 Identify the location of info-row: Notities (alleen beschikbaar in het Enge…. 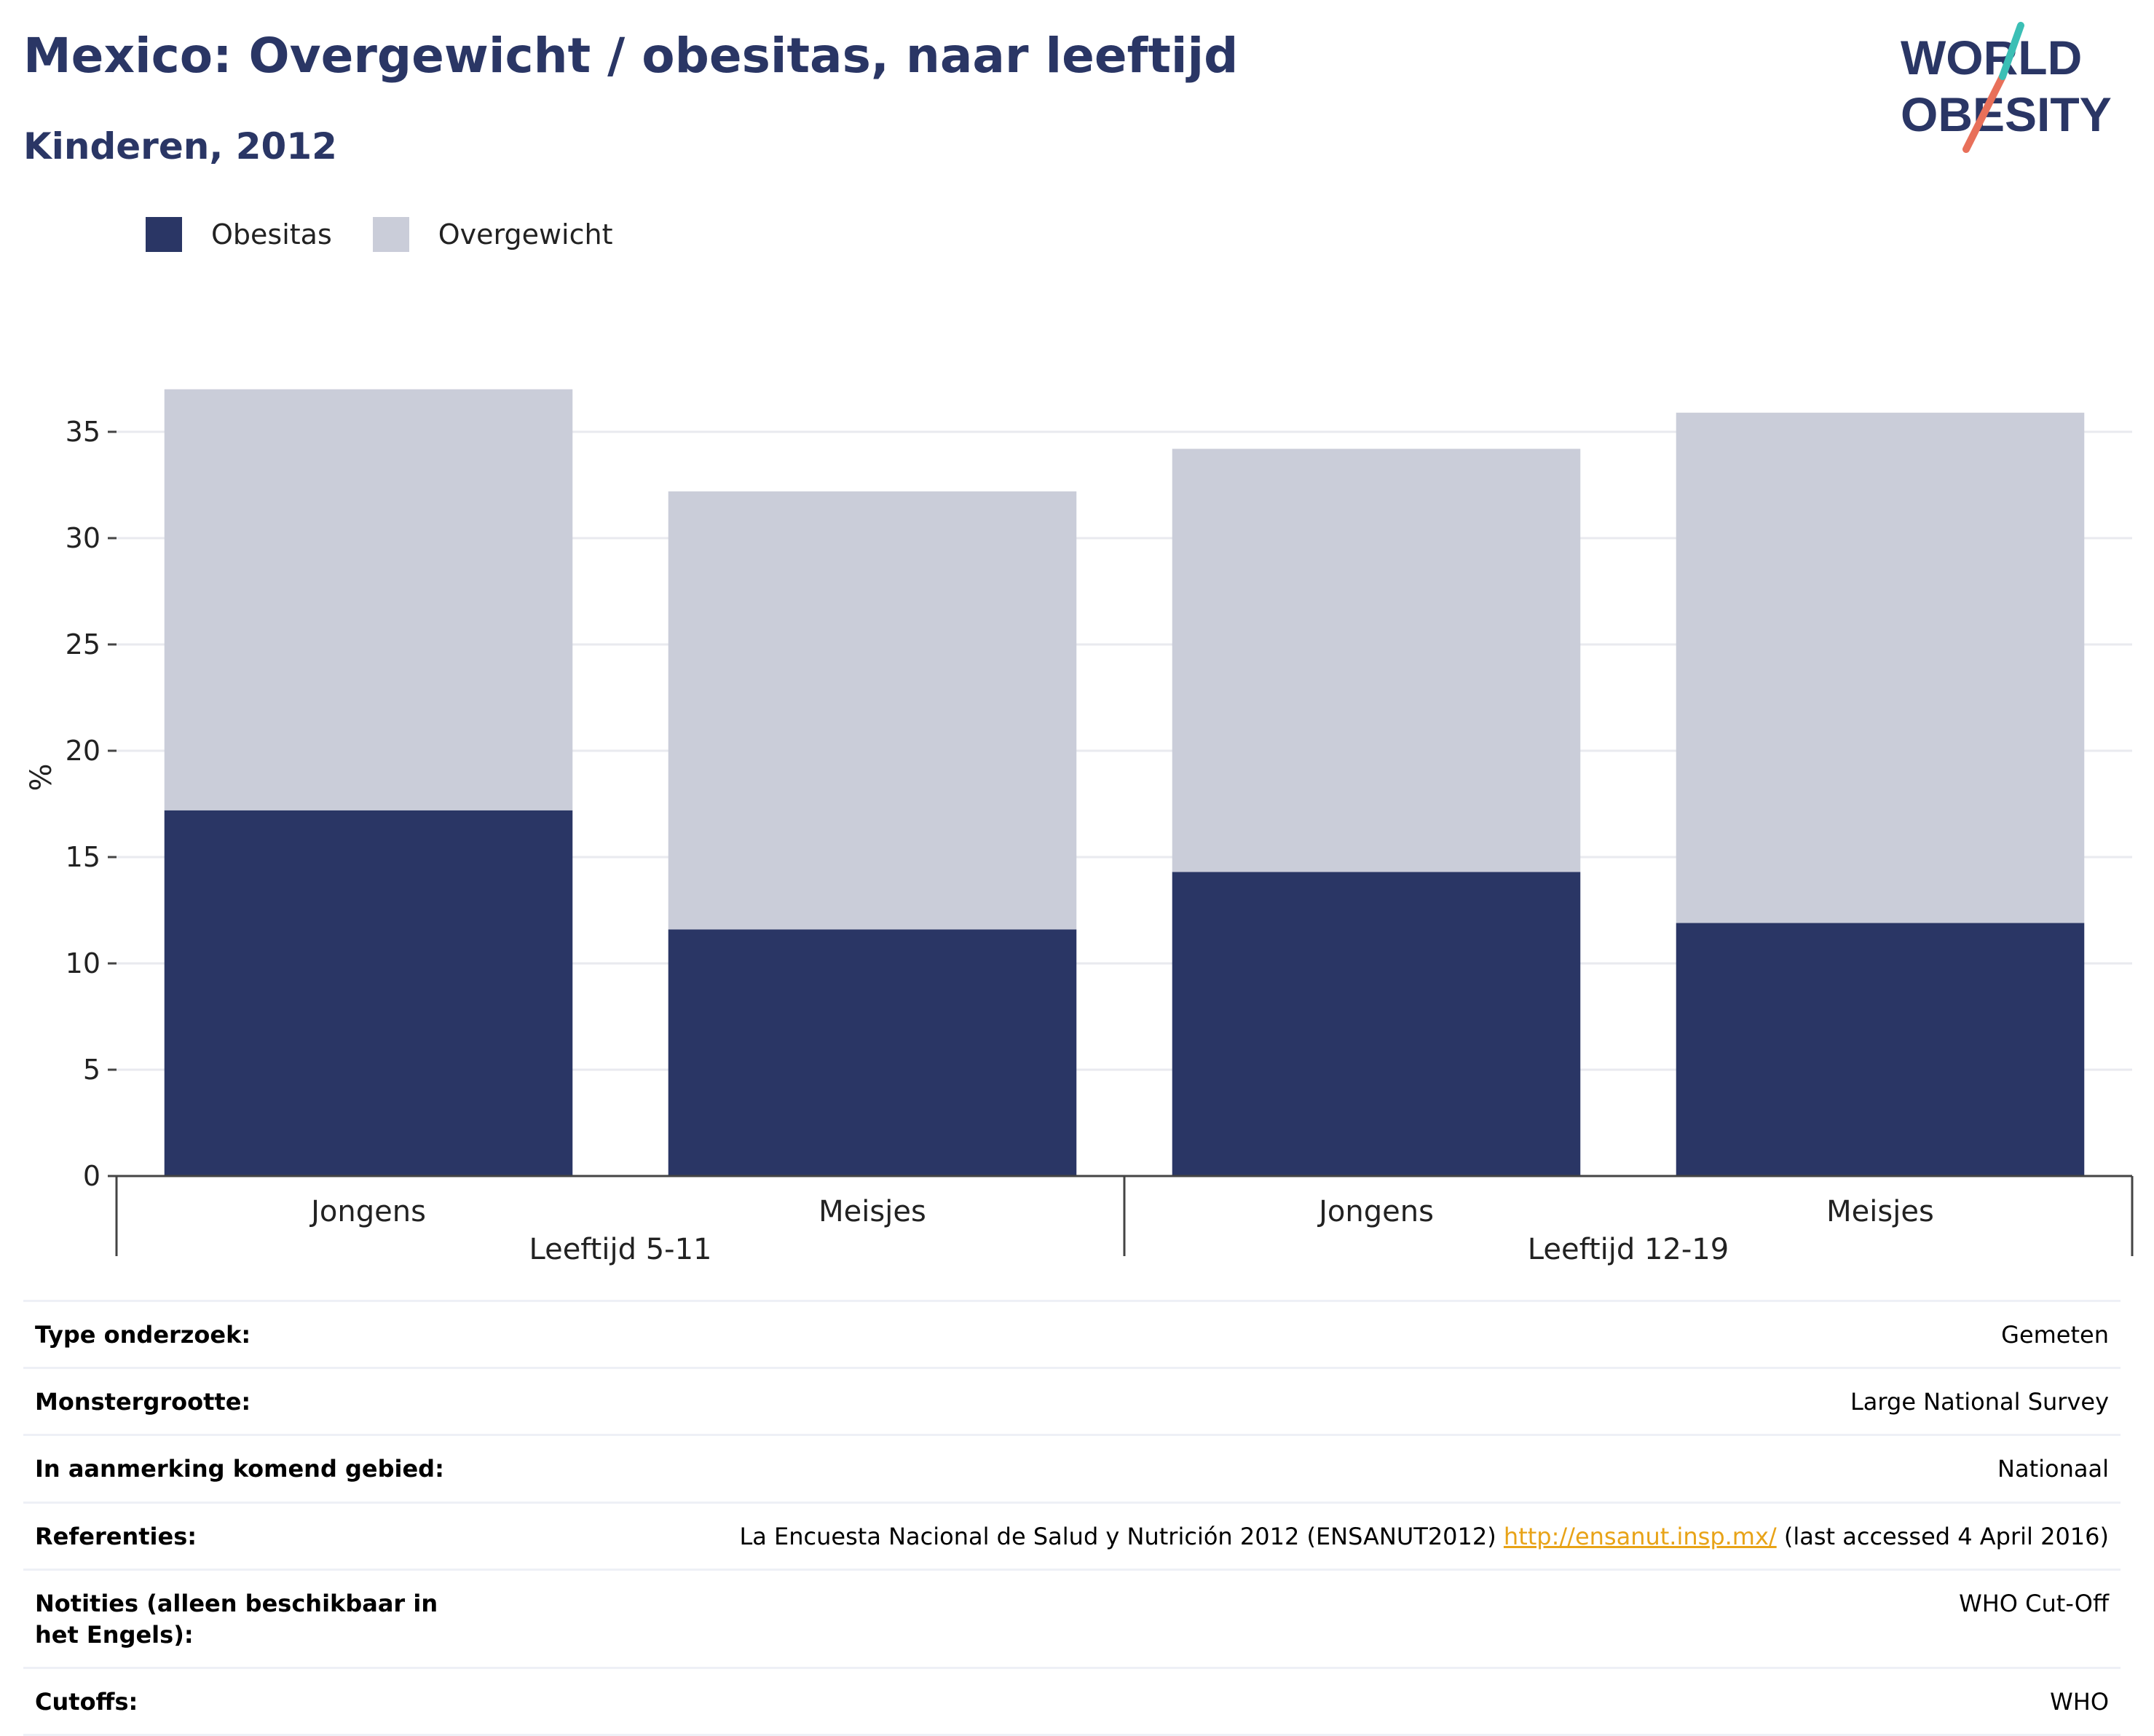
(1072, 1618).